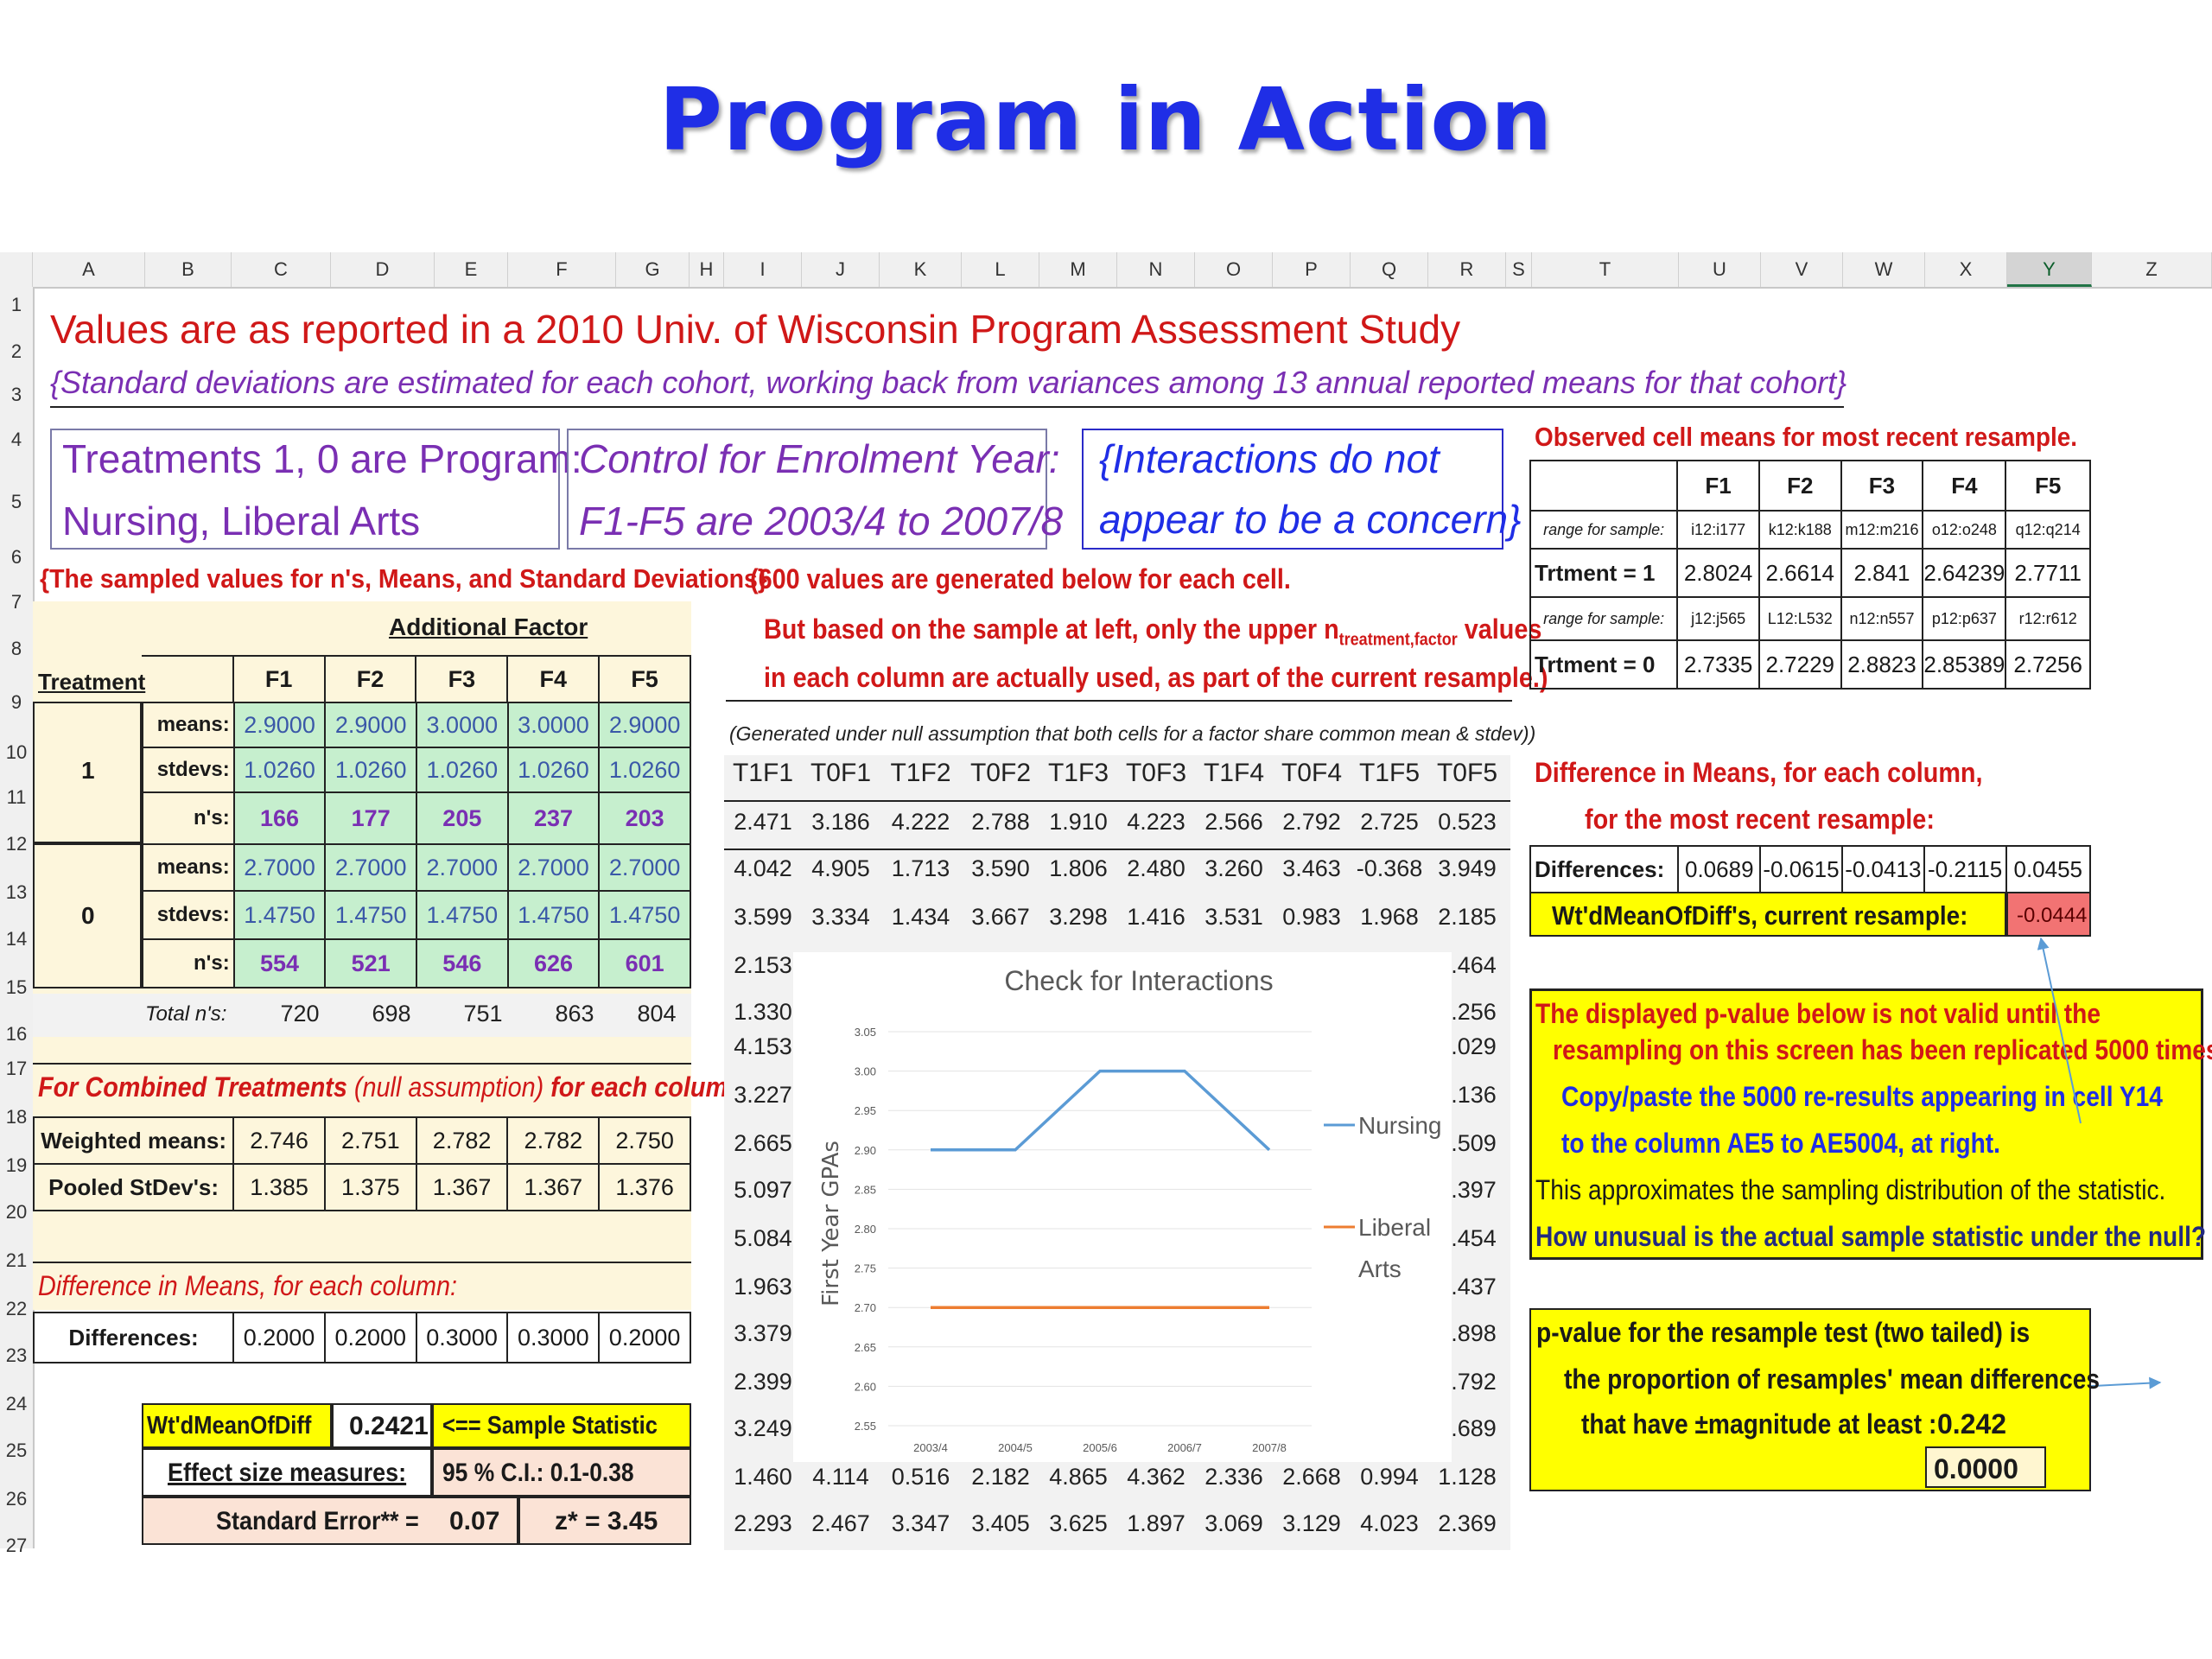  Describe the element at coordinates (1720, 269) in the screenshot. I see `col-header-u: U` at that location.